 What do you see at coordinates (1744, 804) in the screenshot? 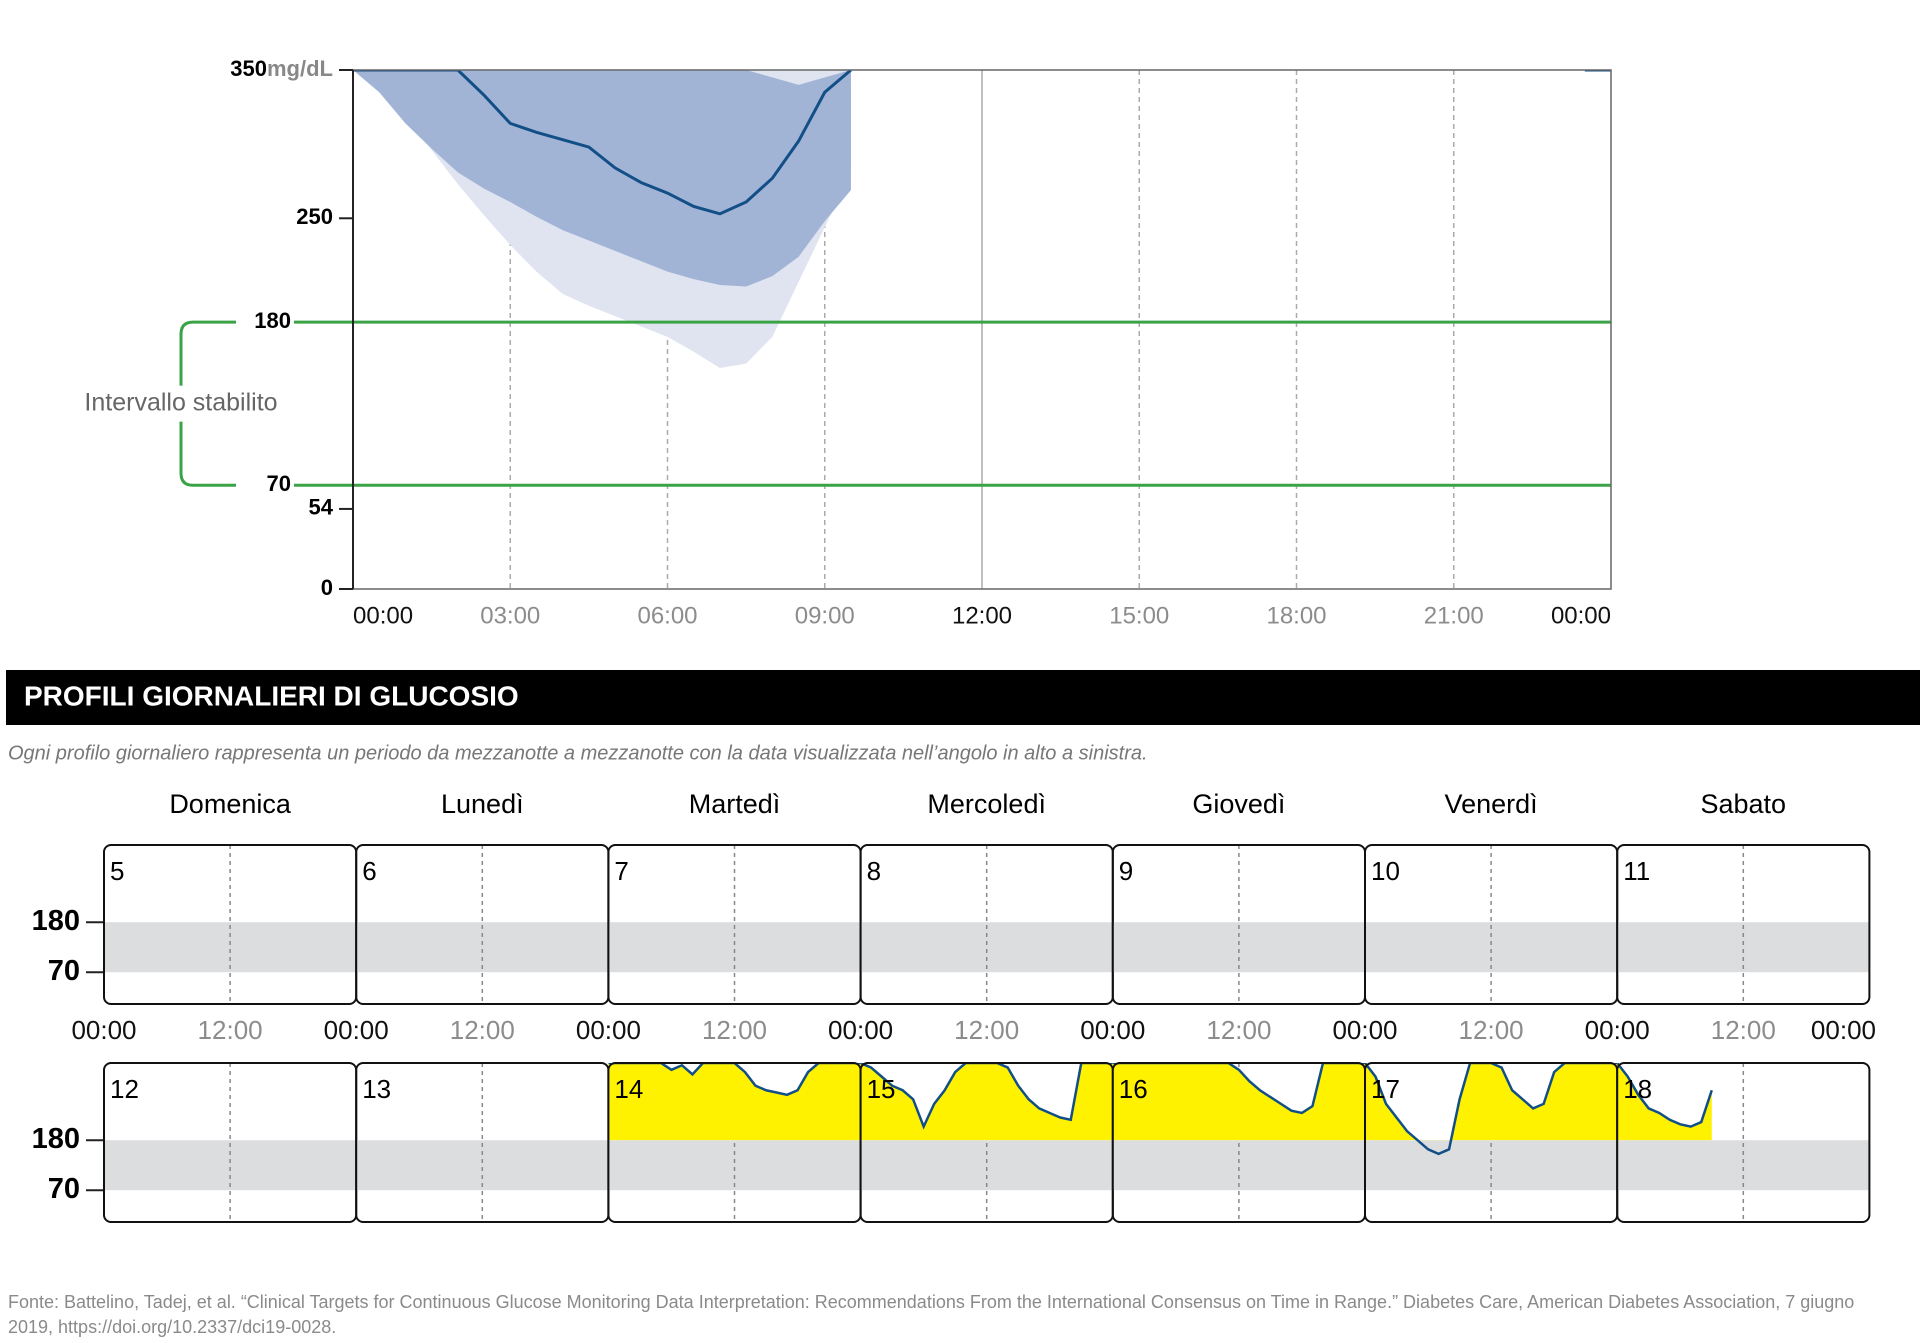
I see `weekday-label: Sabato` at bounding box center [1744, 804].